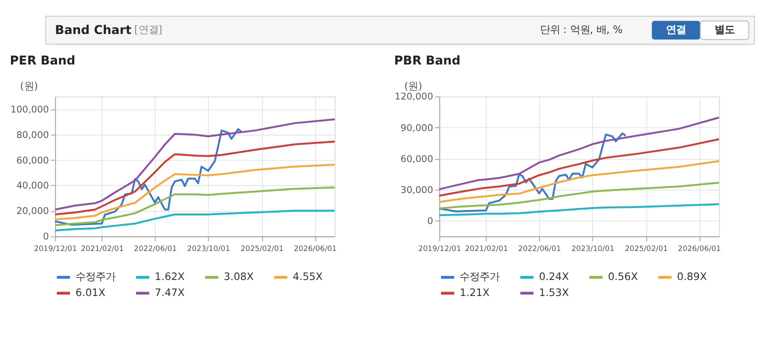 The width and height of the screenshot is (760, 364). I want to click on chart-title: PBR Band, so click(427, 61).